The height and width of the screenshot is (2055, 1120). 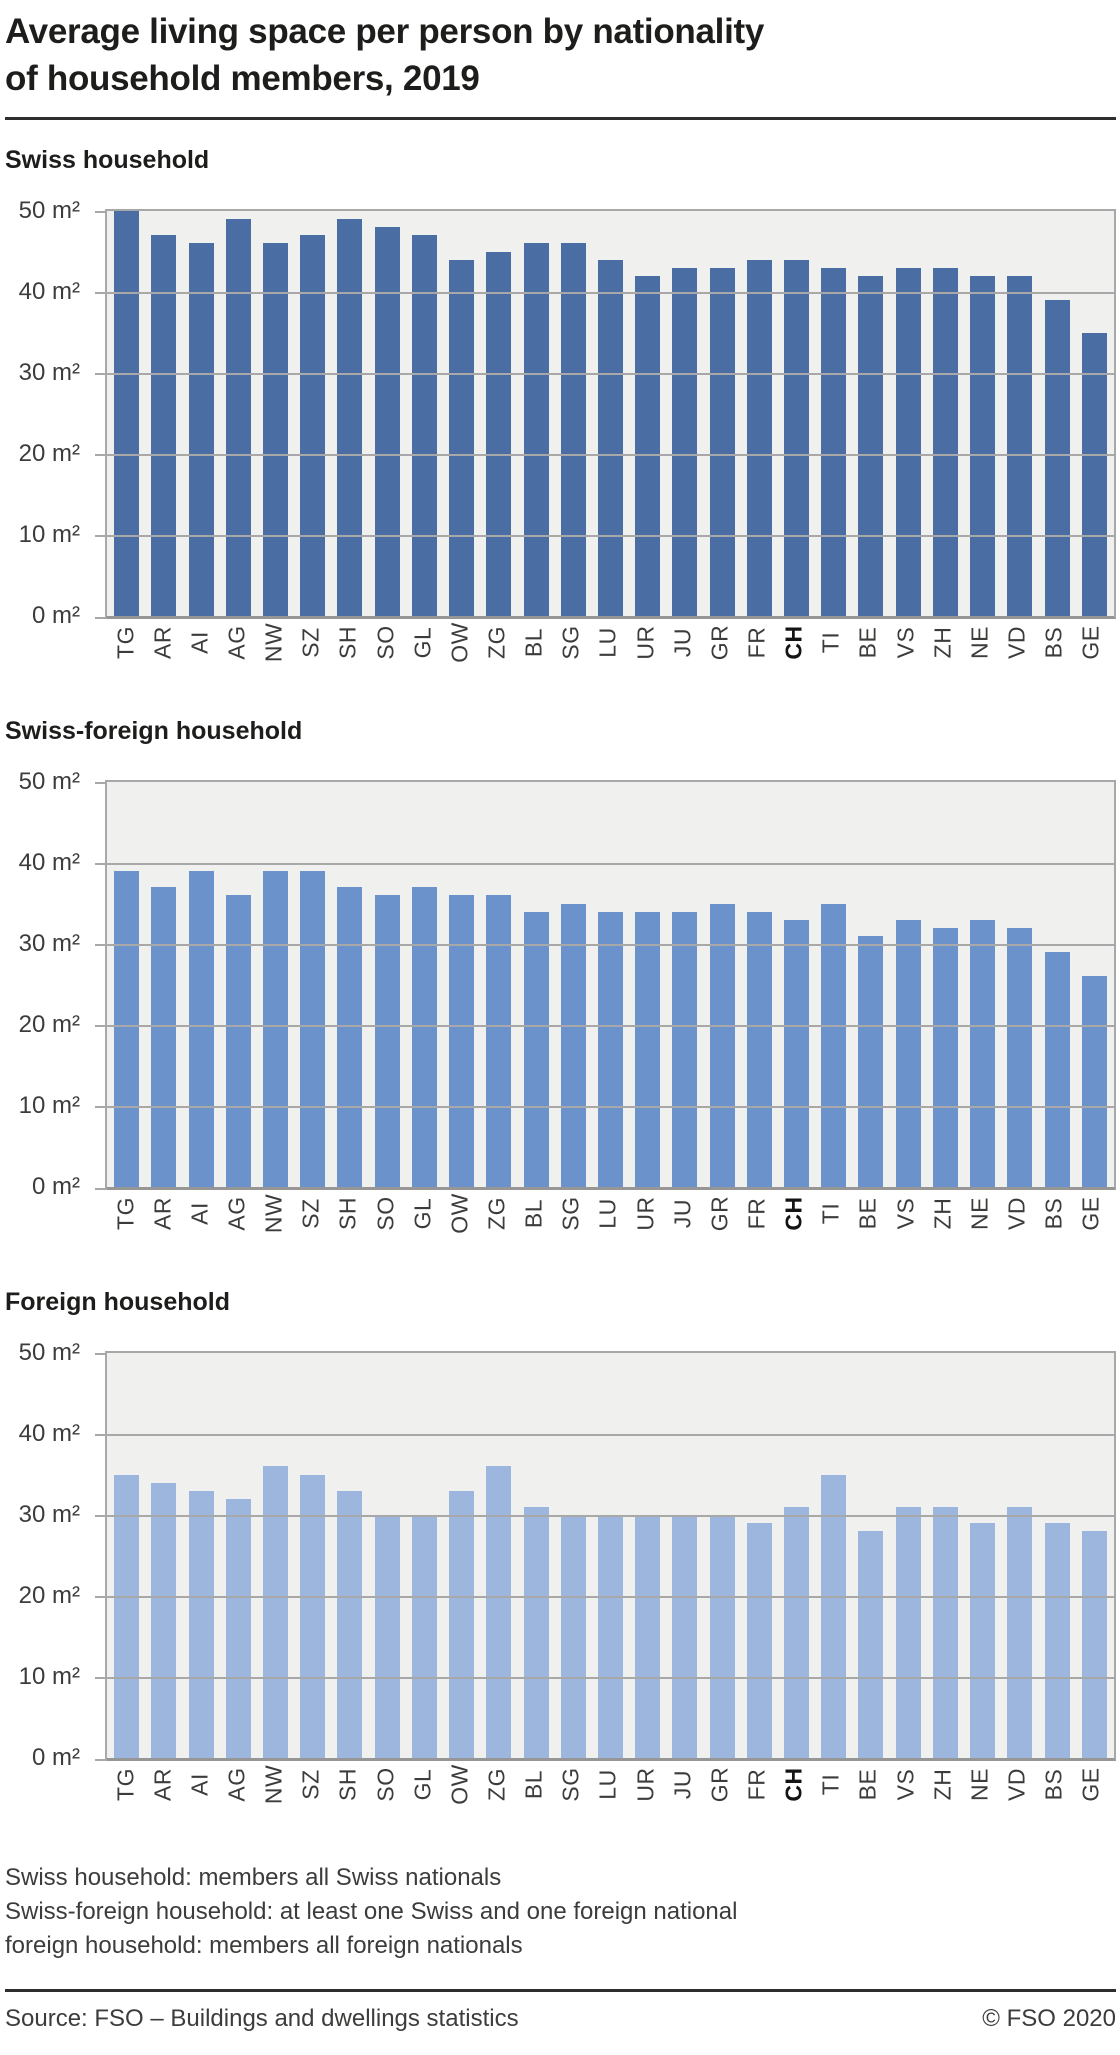 I want to click on bar-slot-SO, so click(x=387, y=413).